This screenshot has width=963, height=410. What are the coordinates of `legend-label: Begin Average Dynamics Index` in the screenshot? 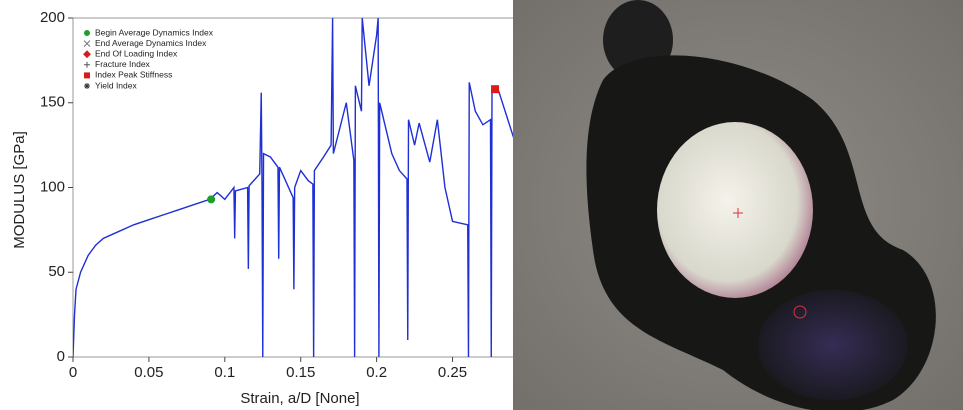 It's located at (154, 32).